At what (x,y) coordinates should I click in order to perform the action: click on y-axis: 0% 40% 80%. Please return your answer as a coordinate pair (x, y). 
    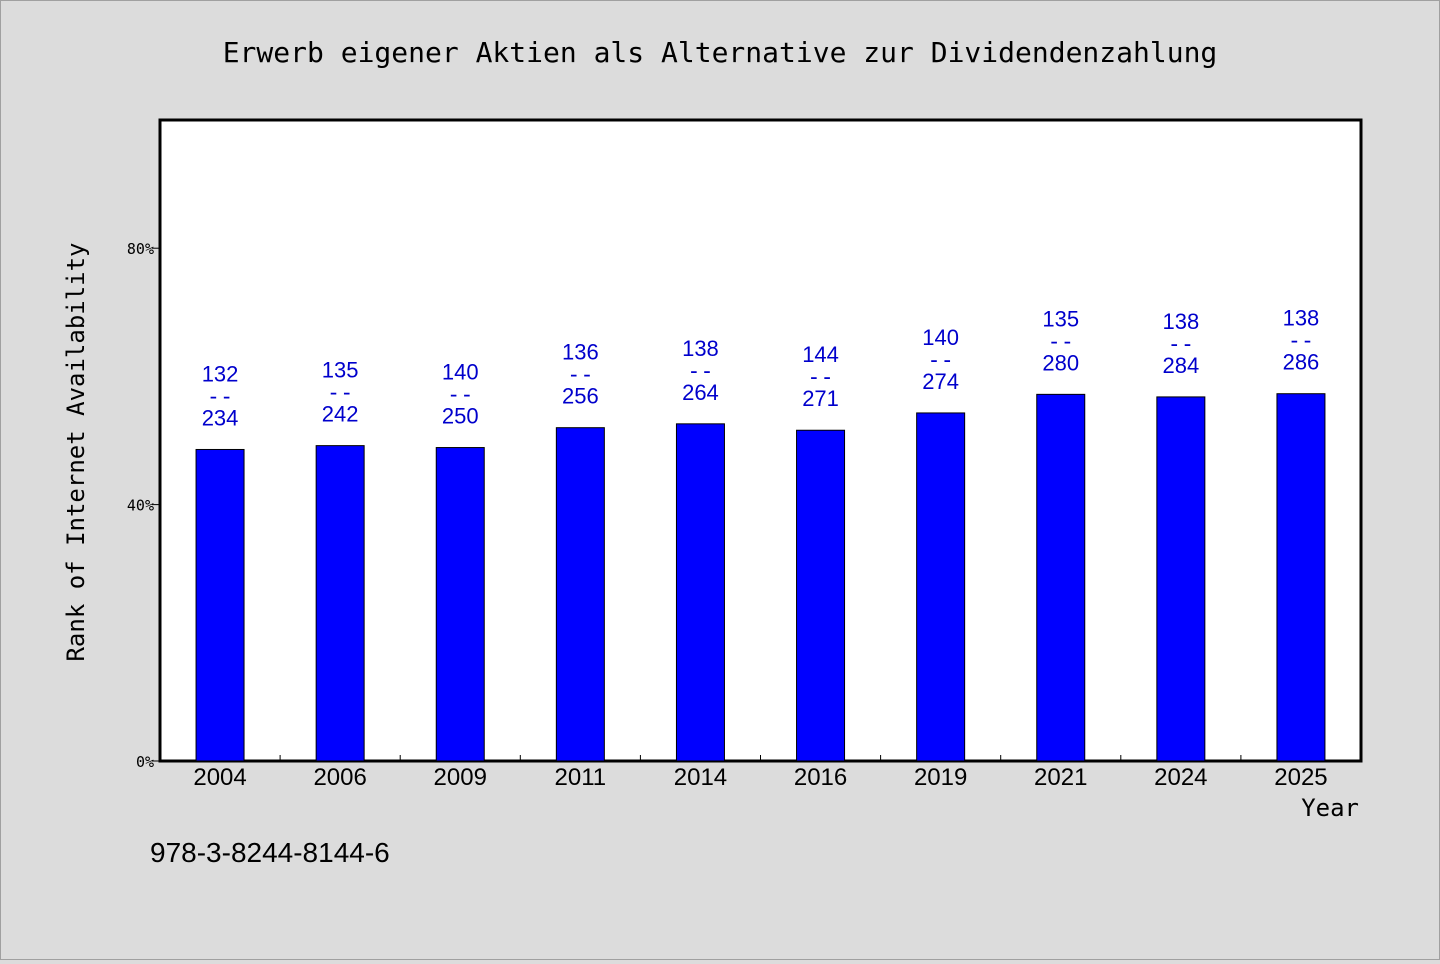
    Looking at the image, I should click on (143, 505).